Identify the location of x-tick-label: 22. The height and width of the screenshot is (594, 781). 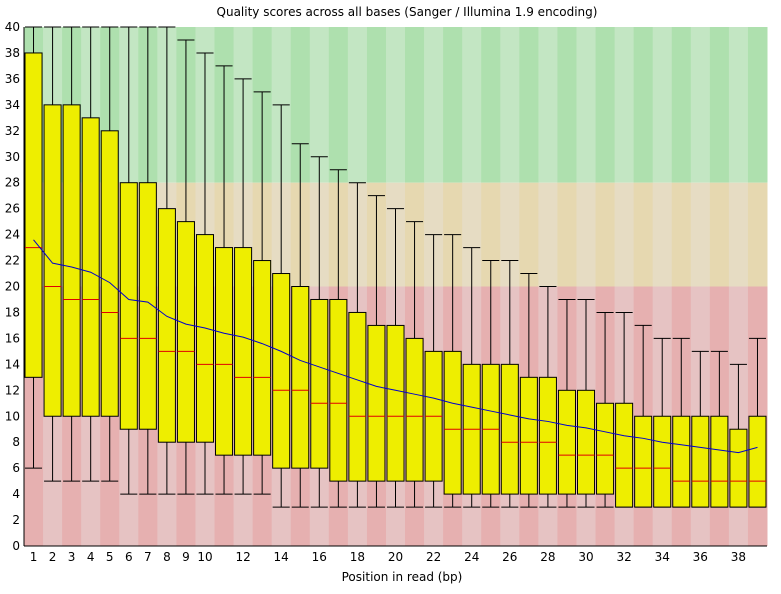
(433, 557).